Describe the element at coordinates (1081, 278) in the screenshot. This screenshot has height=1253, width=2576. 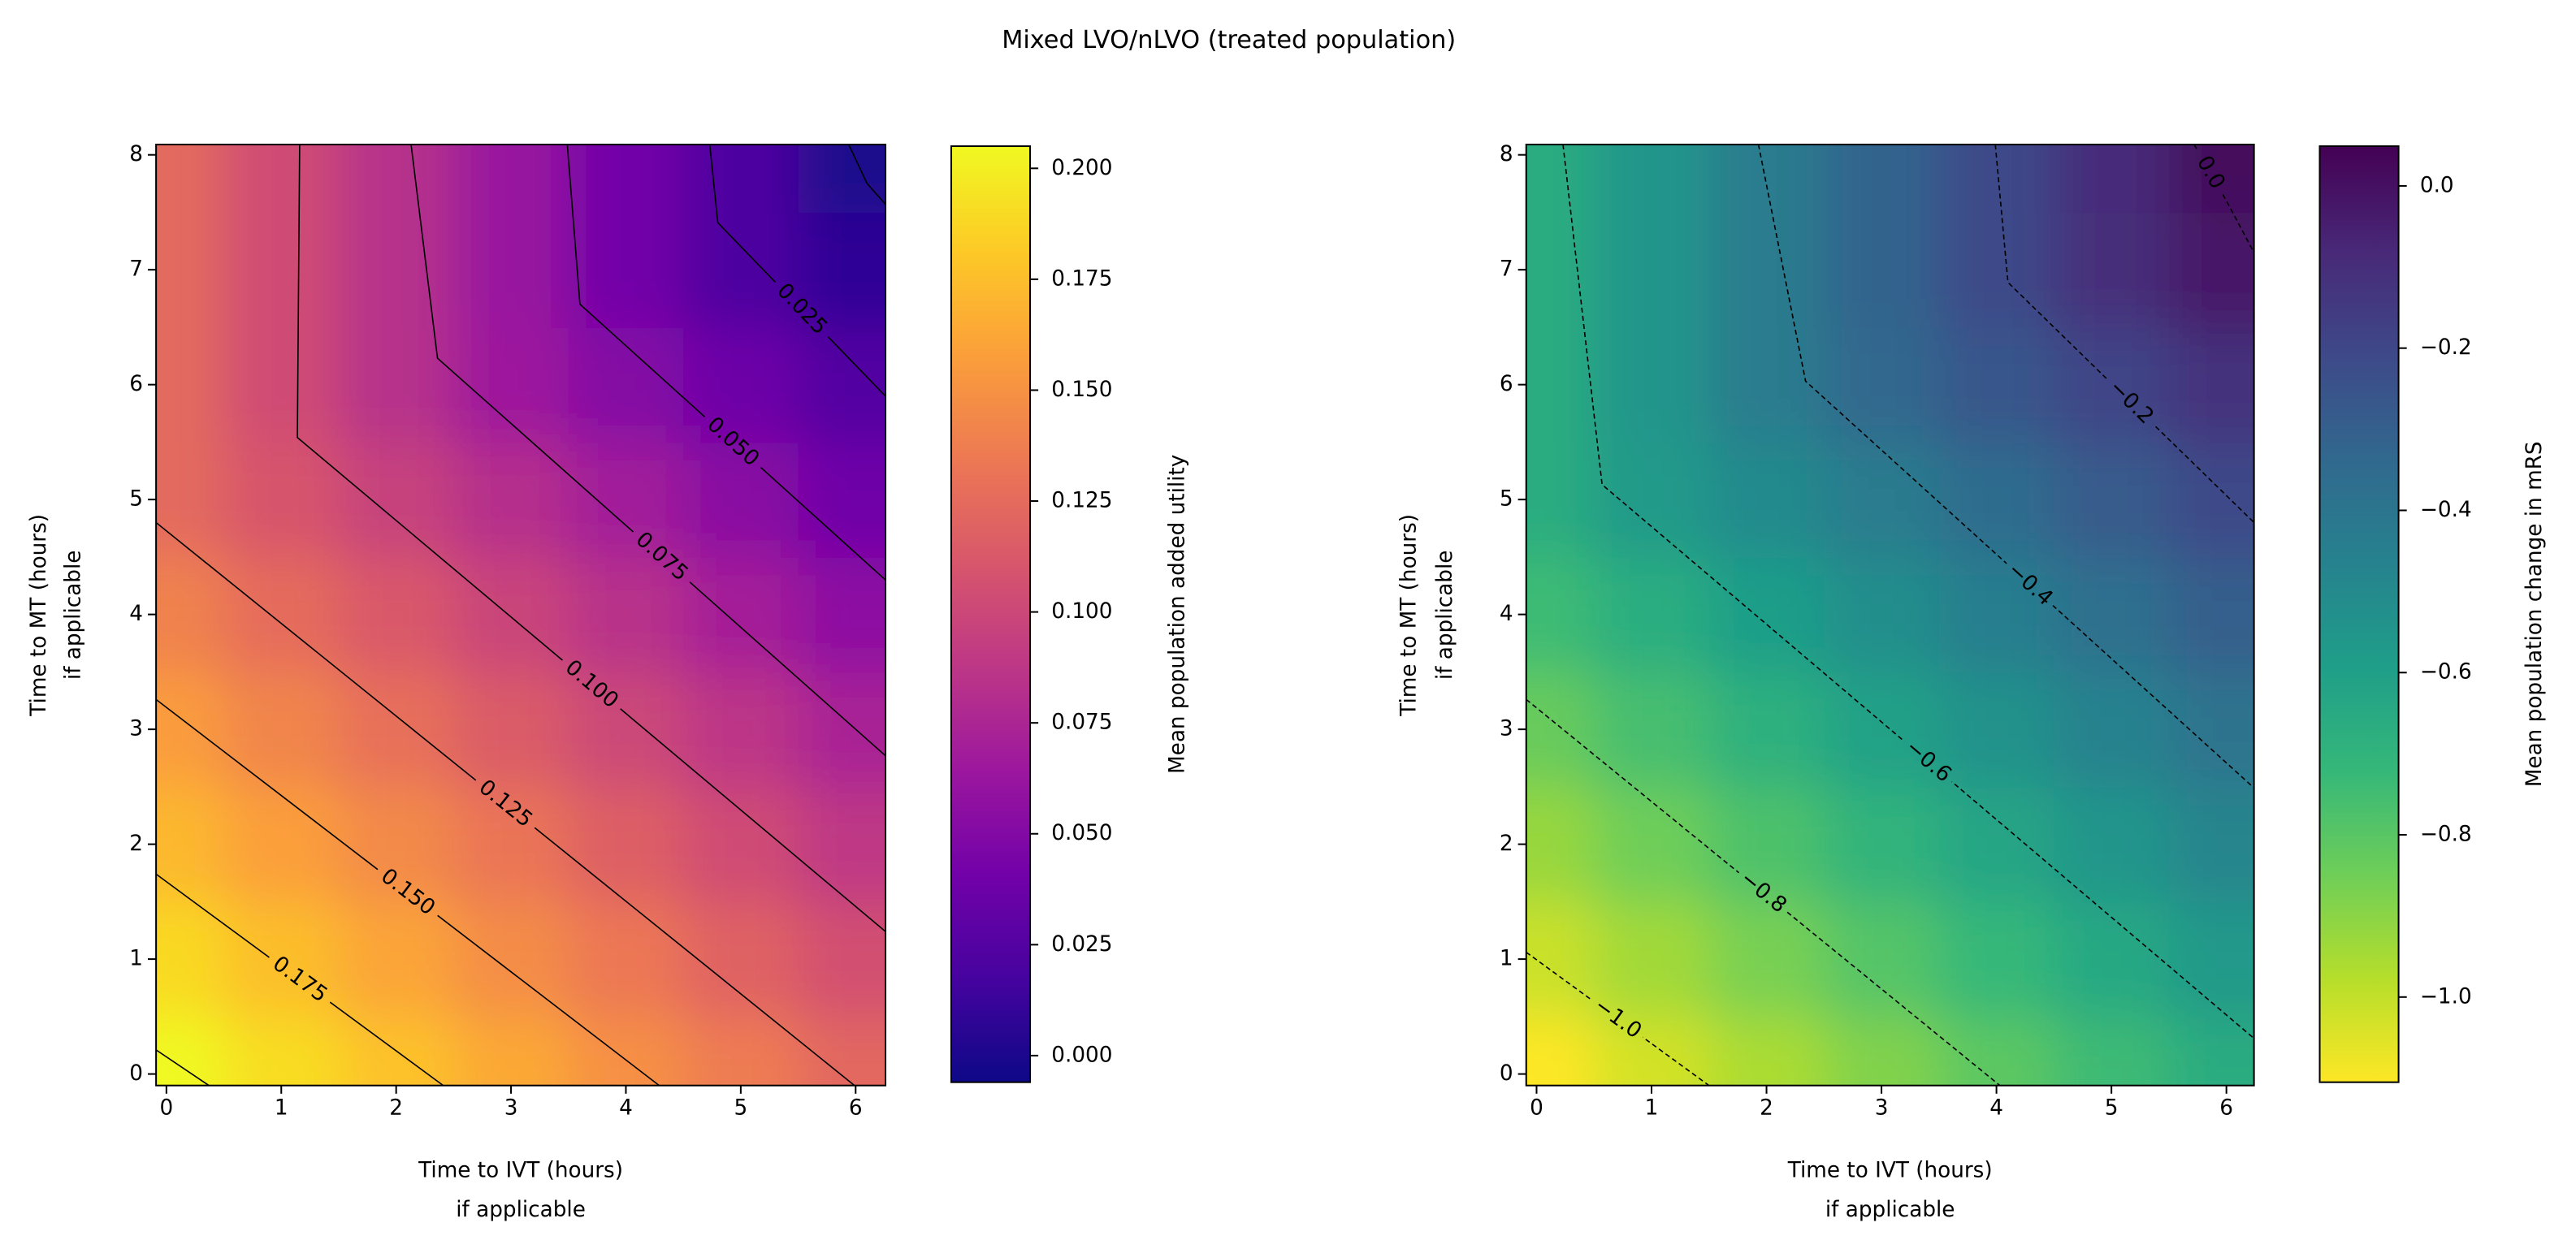
I see `colorbar-tick-label: 0.175` at that location.